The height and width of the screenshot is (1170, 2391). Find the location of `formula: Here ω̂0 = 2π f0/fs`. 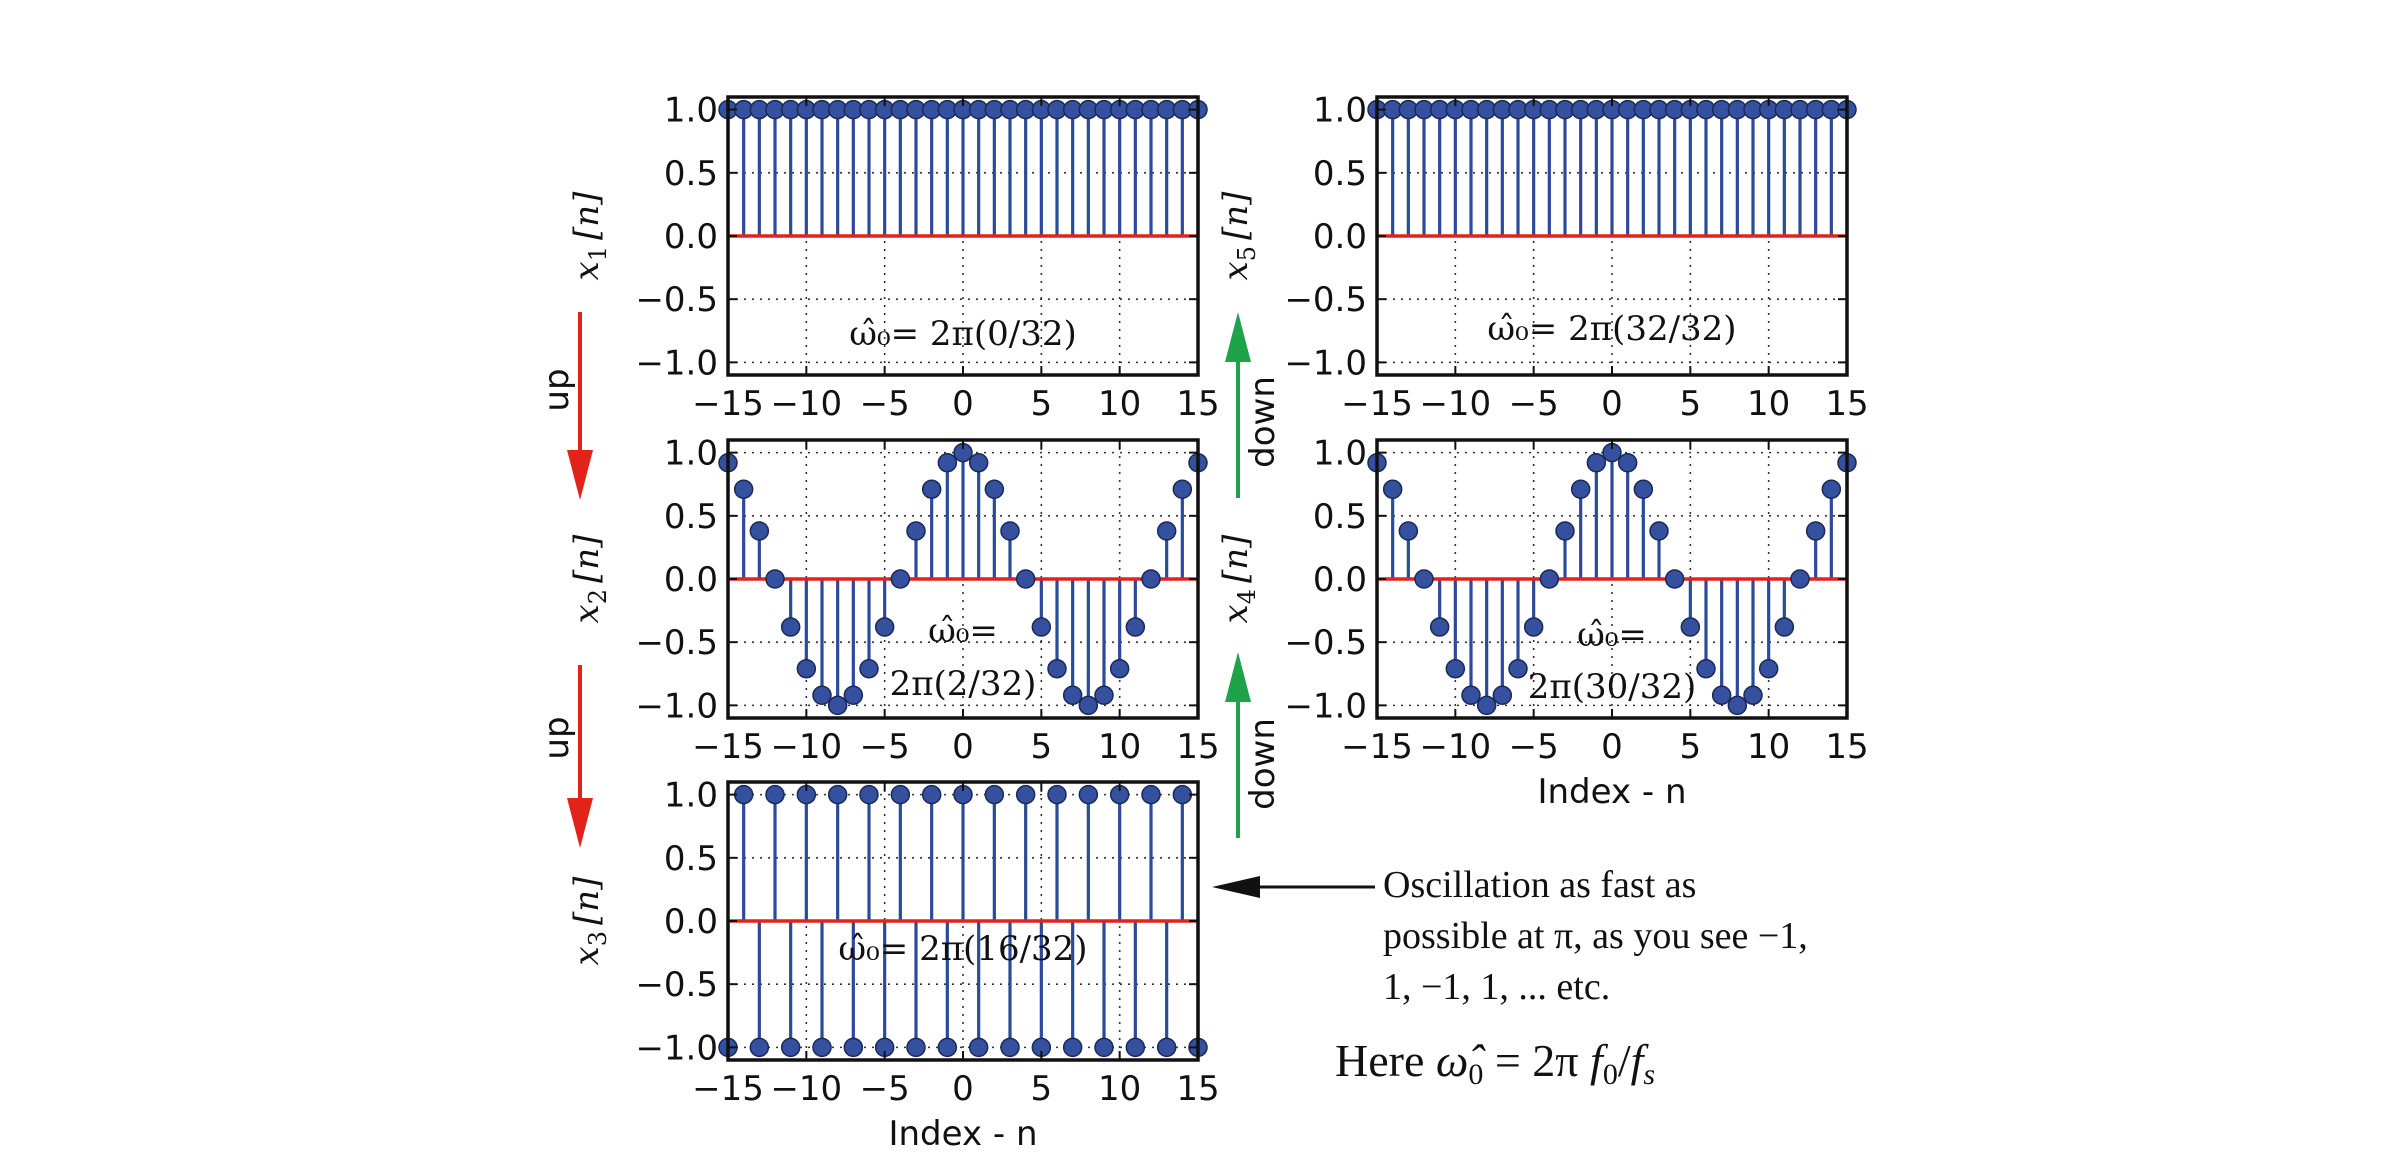

formula: Here ω̂0 = 2π f0/fs is located at coordinates (1495, 1063).